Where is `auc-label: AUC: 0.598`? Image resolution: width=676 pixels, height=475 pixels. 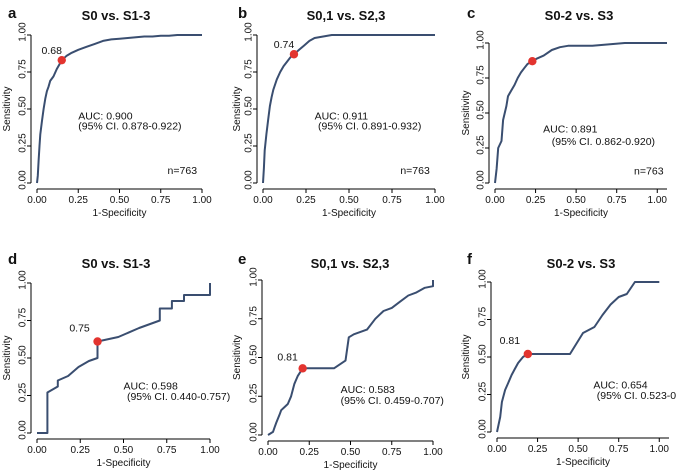
auc-label: AUC: 0.598 is located at coordinates (151, 387).